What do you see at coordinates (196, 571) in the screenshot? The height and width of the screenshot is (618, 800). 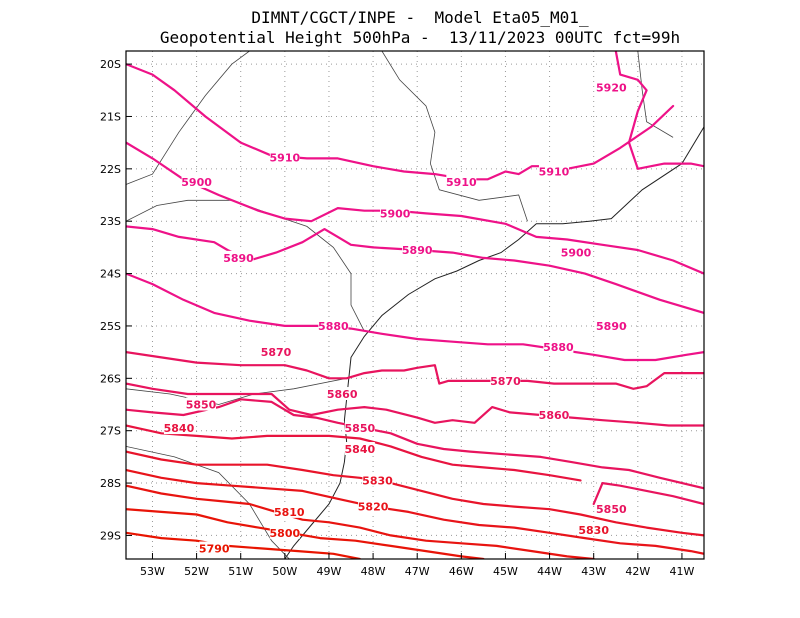 I see `lon-tick-label: 52W` at bounding box center [196, 571].